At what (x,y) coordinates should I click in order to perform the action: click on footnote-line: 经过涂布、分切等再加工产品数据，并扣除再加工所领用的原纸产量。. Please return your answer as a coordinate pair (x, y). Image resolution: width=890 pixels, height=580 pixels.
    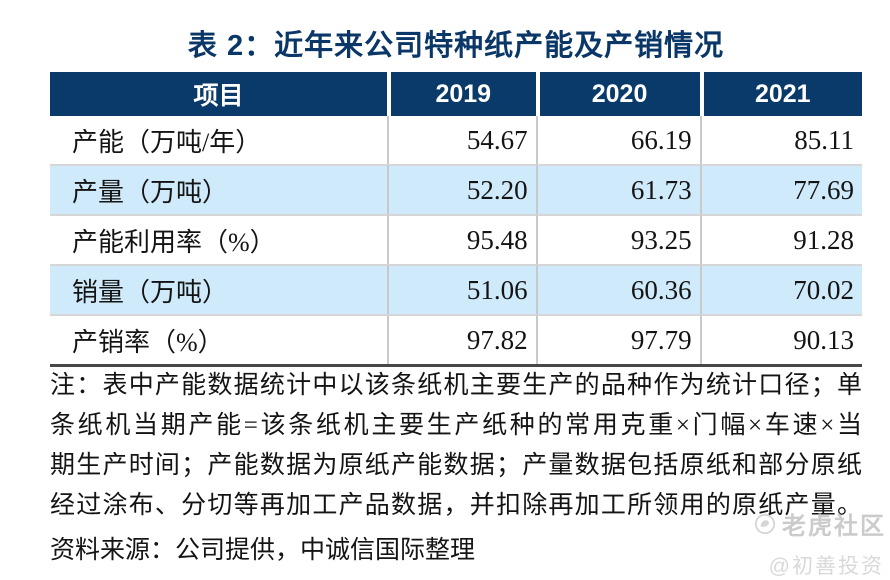
    Looking at the image, I should click on (456, 505).